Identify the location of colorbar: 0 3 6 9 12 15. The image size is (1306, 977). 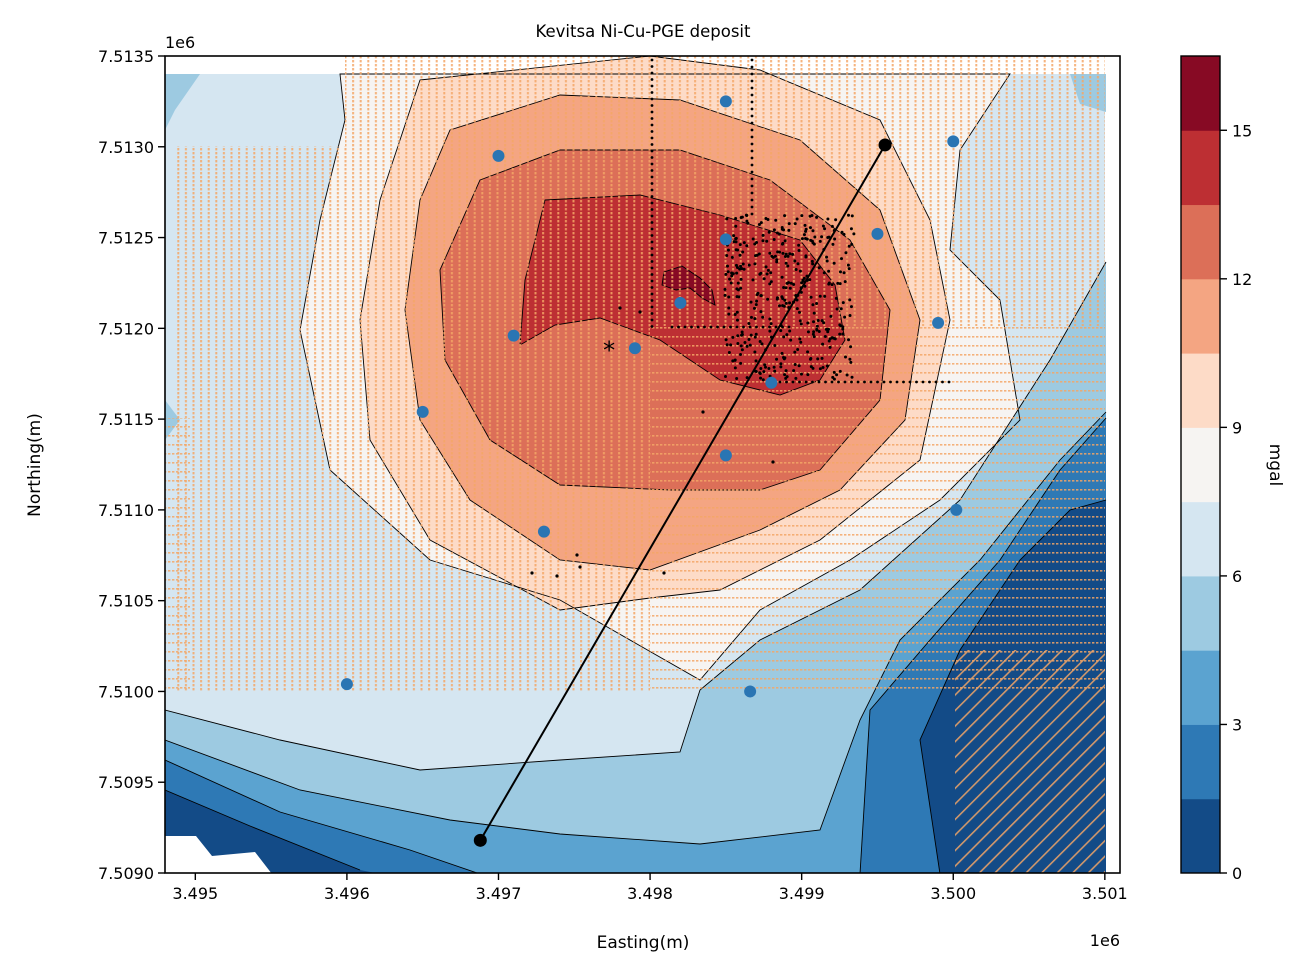
(1216, 469).